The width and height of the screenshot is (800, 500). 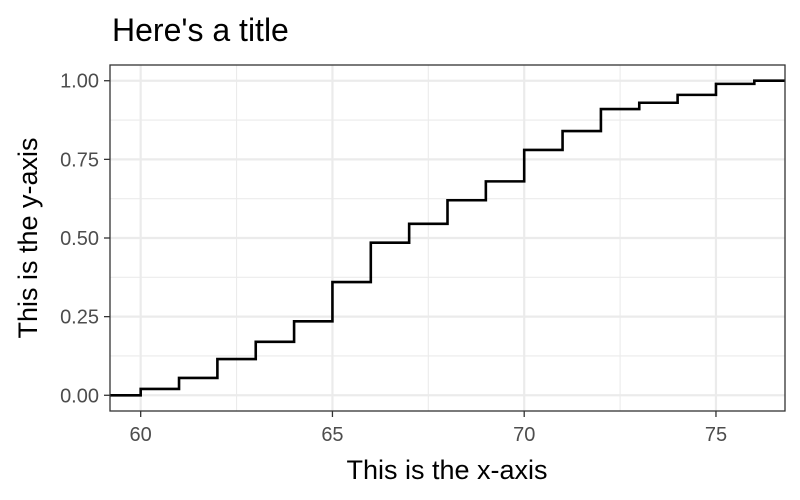 What do you see at coordinates (79, 82) in the screenshot?
I see `y-tick-label-4: 1.00` at bounding box center [79, 82].